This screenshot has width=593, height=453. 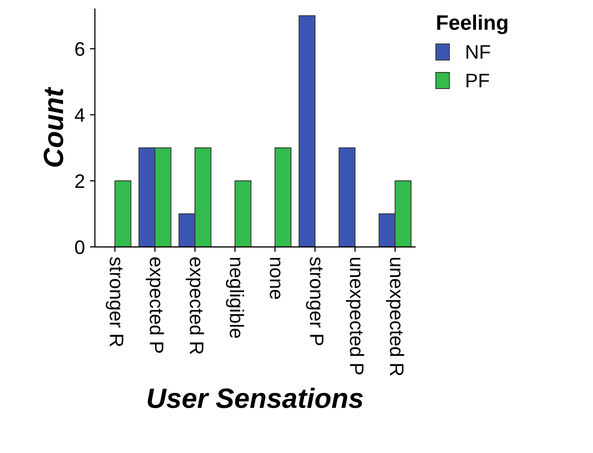 I want to click on x-axis-title: User Sensations, so click(x=255, y=398).